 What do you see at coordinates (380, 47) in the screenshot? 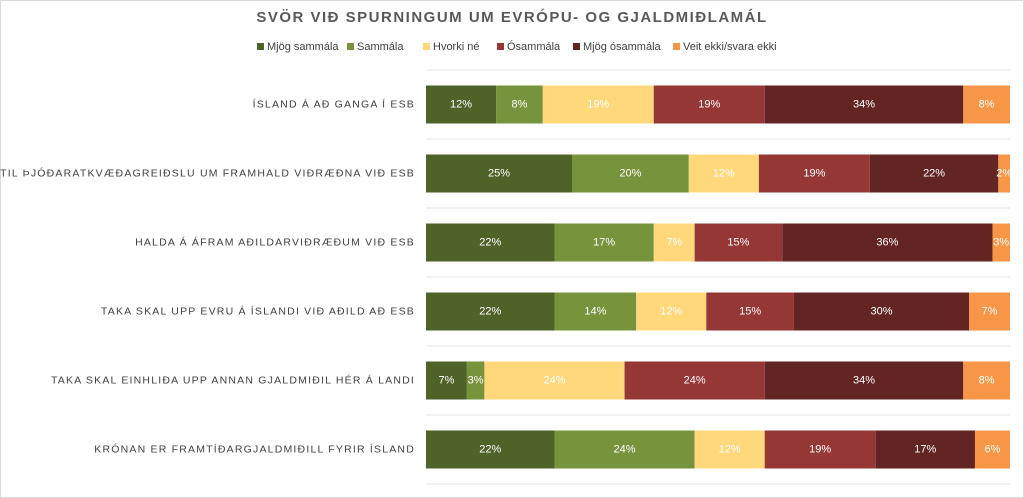
I see `legend-label: Sammála` at bounding box center [380, 47].